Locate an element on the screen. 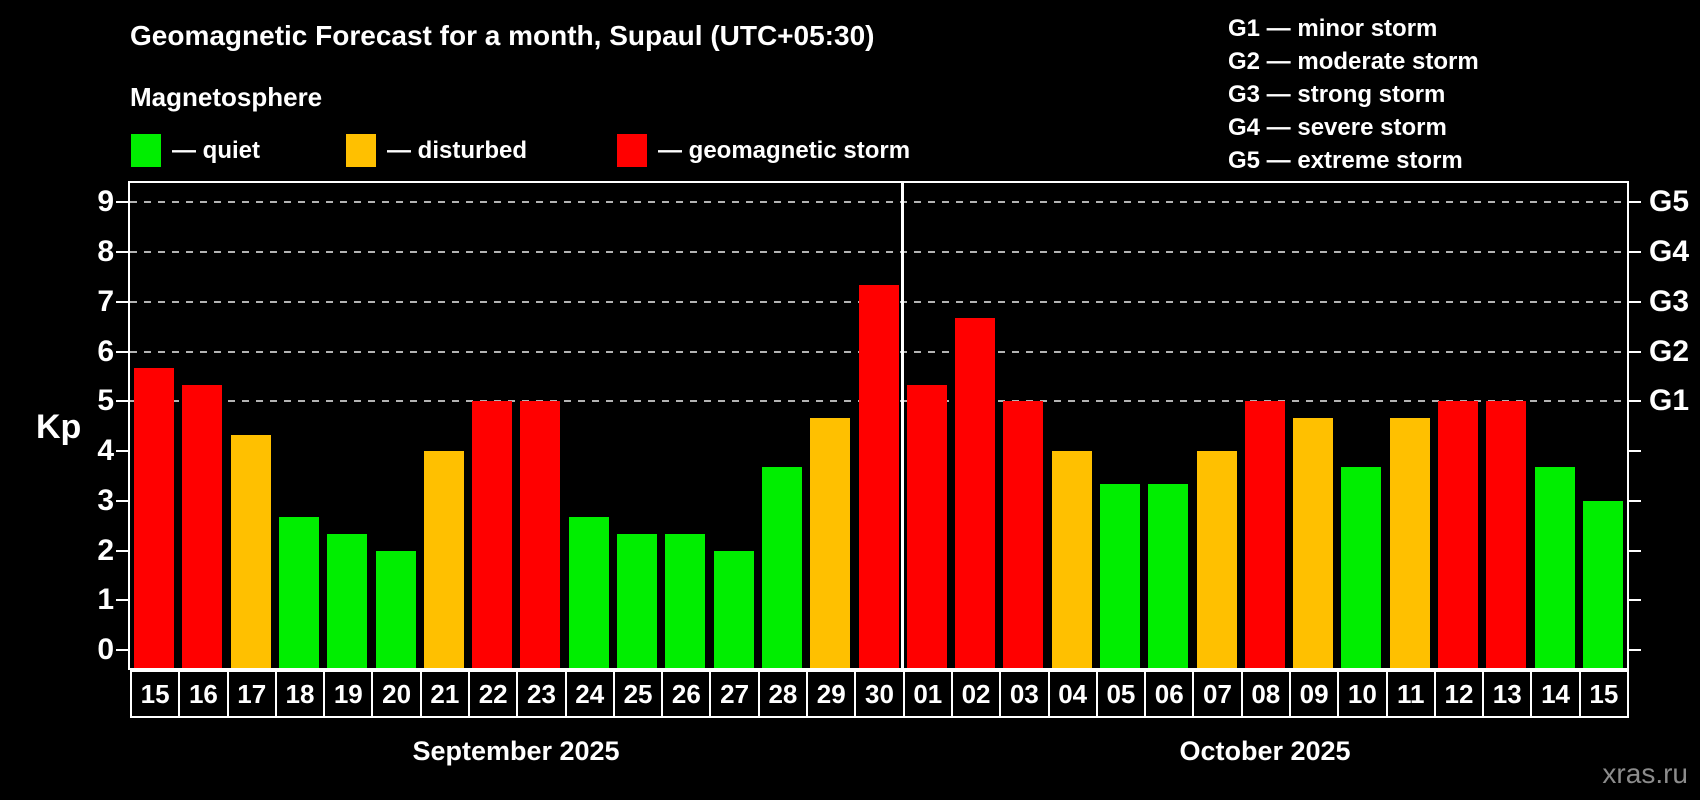 The image size is (1700, 800). date-box: 29 is located at coordinates (831, 694).